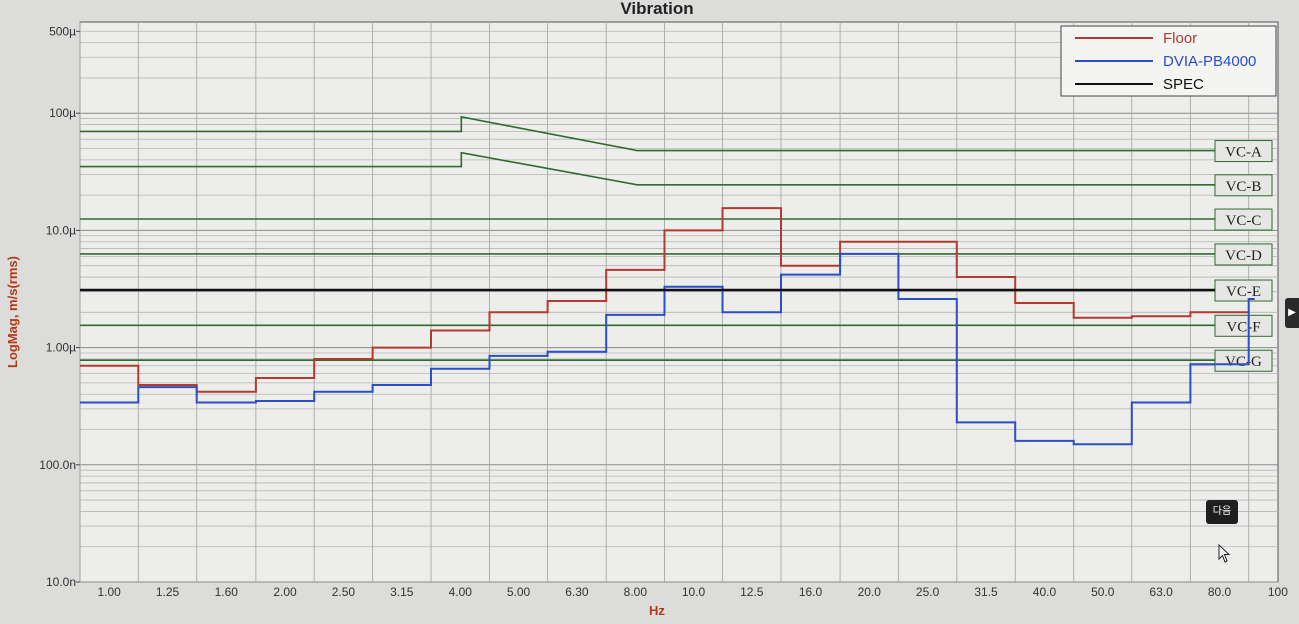  What do you see at coordinates (1180, 38) in the screenshot?
I see `legend-entry: Floor` at bounding box center [1180, 38].